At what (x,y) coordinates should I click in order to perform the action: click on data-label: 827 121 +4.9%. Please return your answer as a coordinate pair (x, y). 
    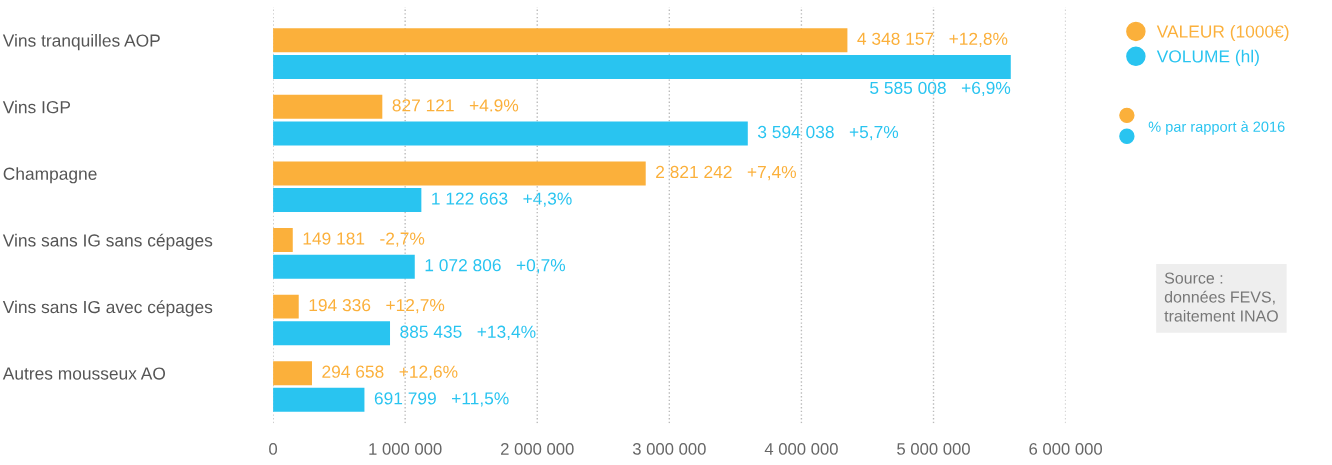
    Looking at the image, I should click on (455, 105).